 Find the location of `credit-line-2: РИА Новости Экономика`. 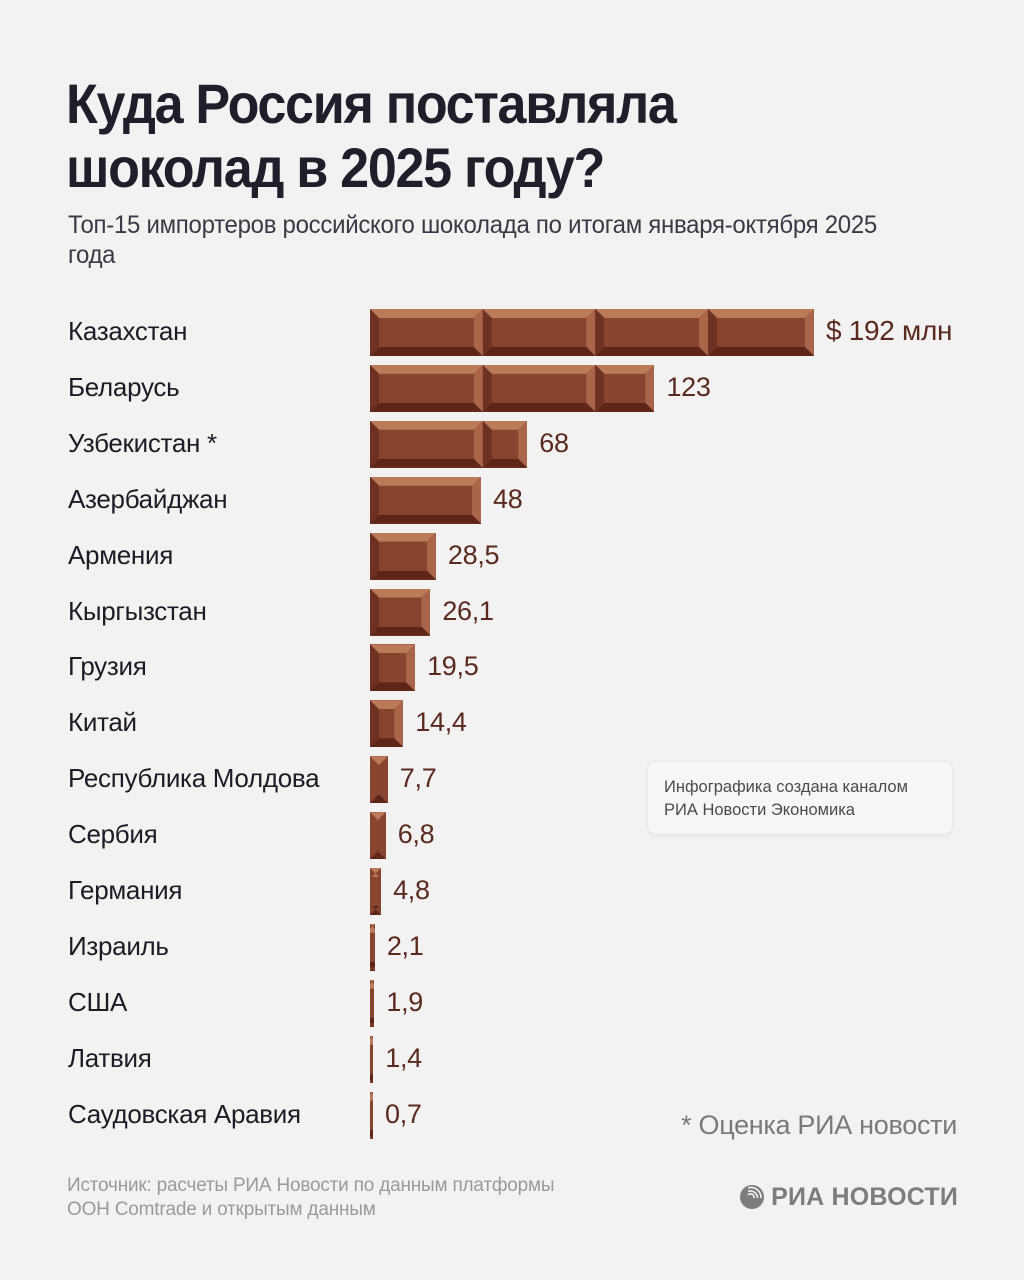

credit-line-2: РИА Новости Экономика is located at coordinates (759, 810).